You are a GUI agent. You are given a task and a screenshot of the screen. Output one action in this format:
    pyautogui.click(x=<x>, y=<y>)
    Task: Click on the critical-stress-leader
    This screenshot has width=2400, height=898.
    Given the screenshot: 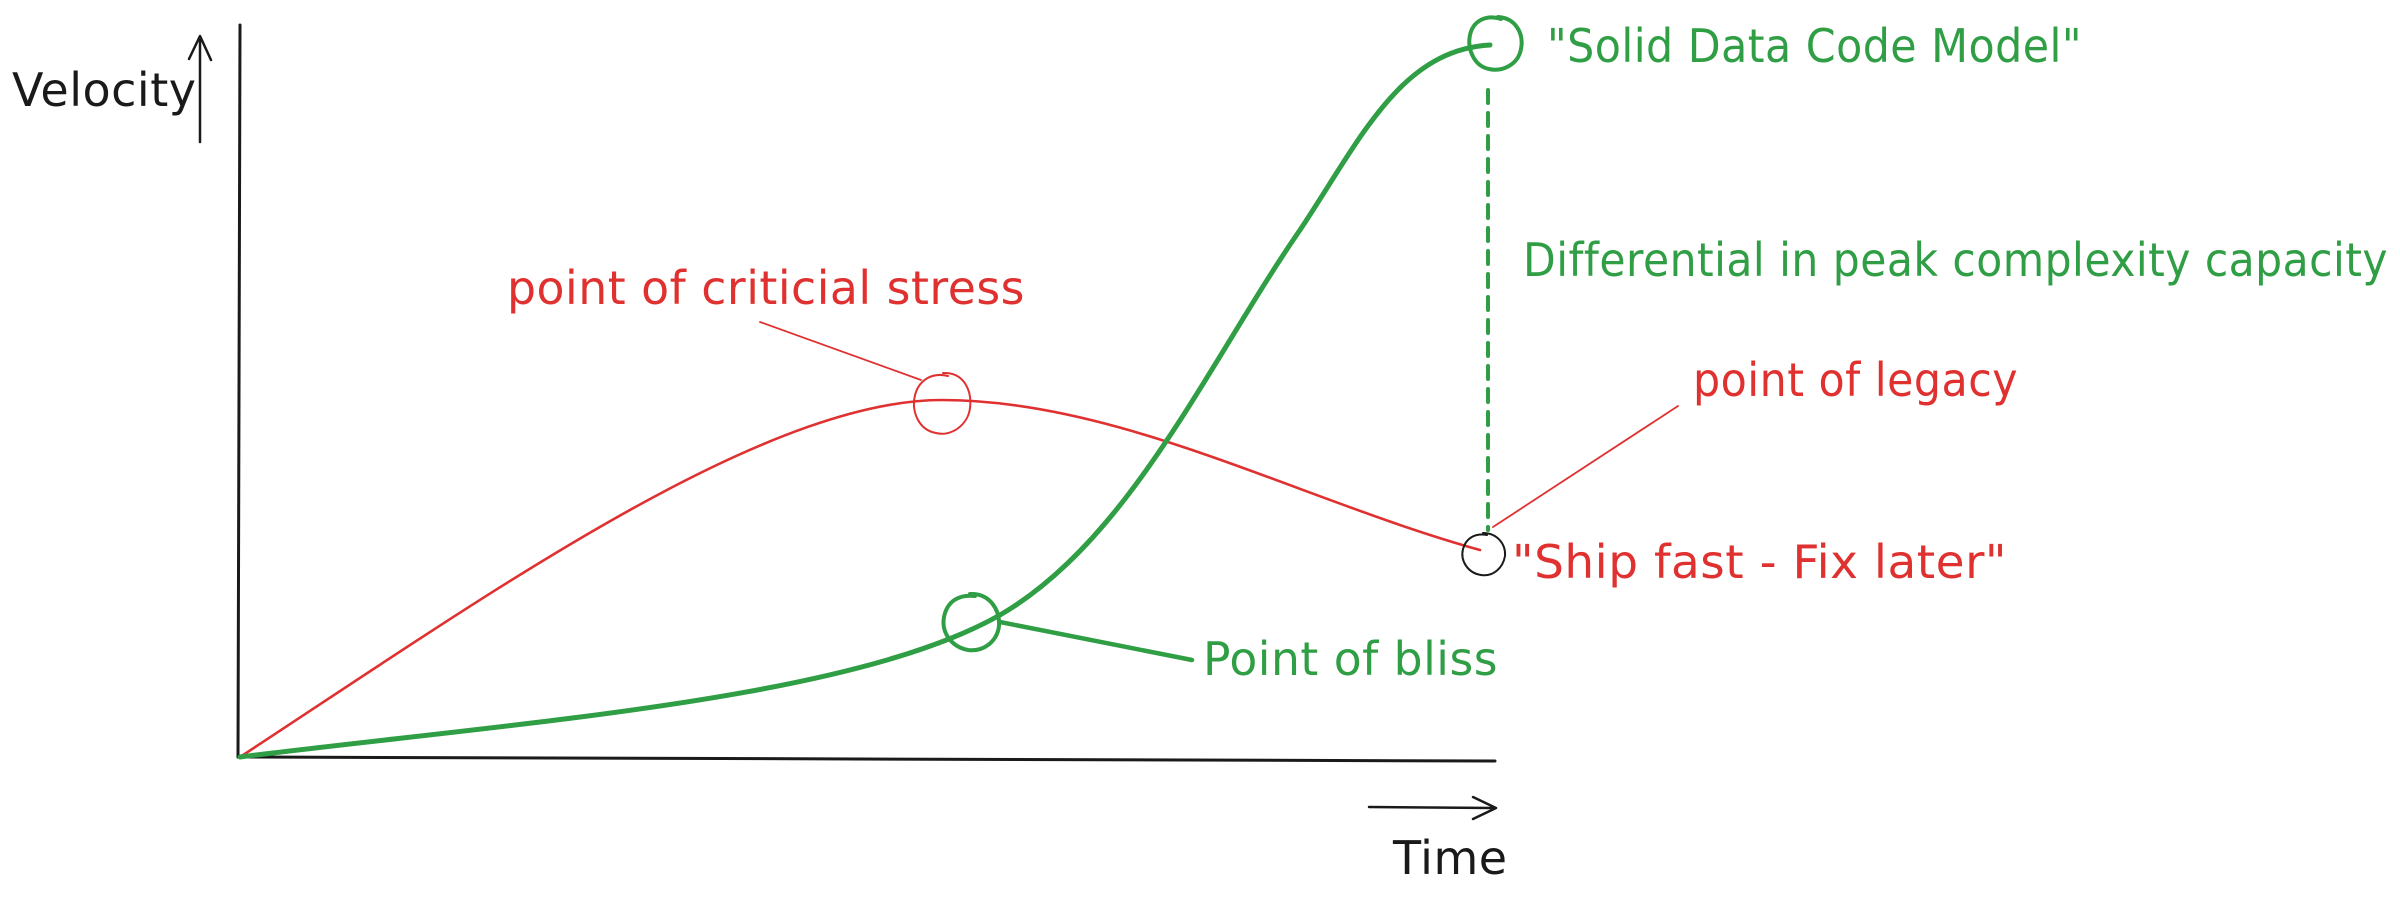 What is the action you would take?
    pyautogui.click(x=840, y=351)
    